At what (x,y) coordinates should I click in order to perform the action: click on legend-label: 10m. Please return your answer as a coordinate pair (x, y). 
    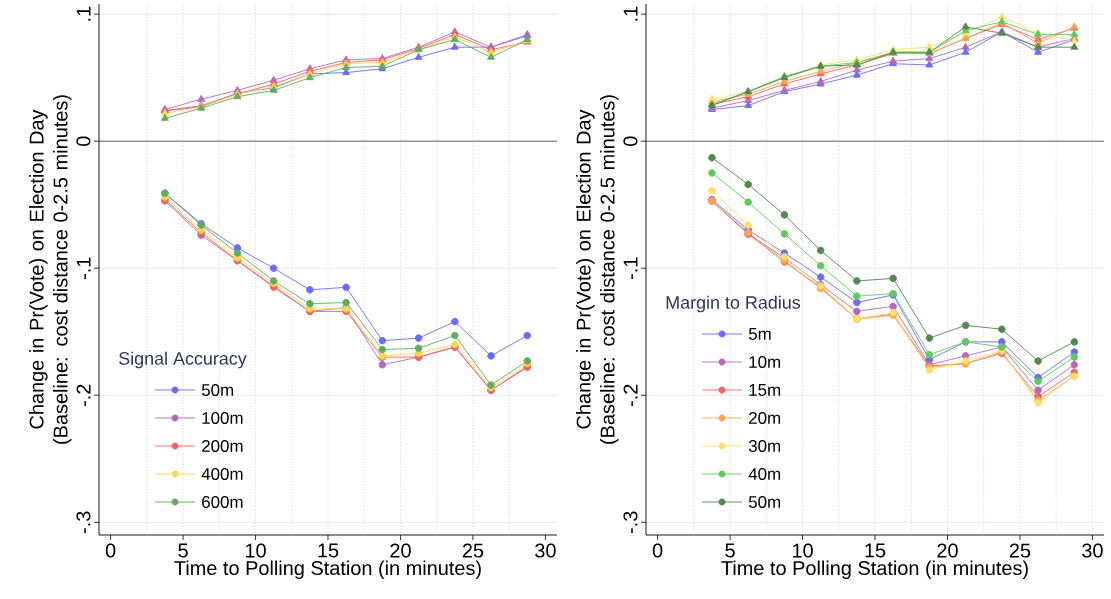
    Looking at the image, I should click on (765, 362).